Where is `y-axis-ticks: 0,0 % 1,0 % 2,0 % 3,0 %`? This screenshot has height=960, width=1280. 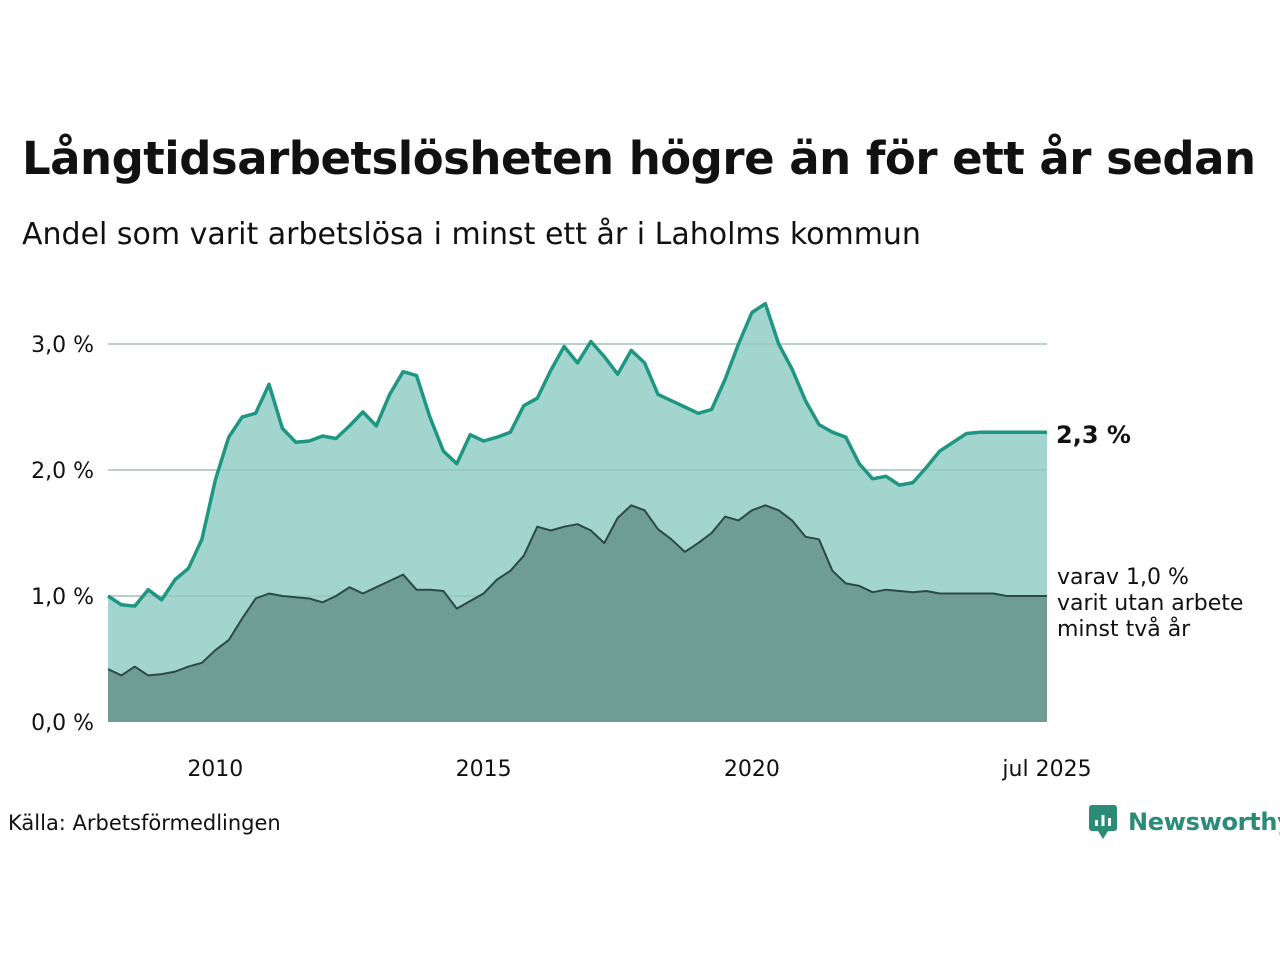
y-axis-ticks: 0,0 % 1,0 % 2,0 % 3,0 % is located at coordinates (62, 534).